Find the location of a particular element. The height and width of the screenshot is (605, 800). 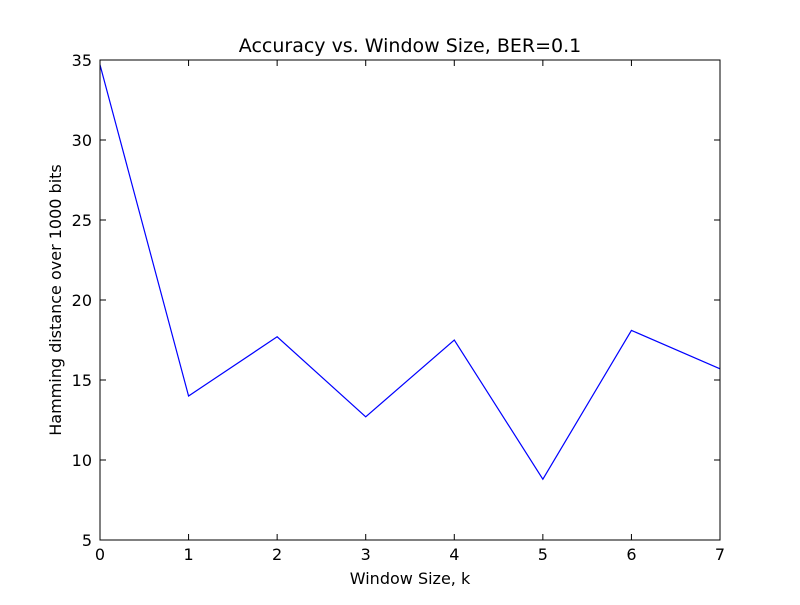

y-tick-label: 25 is located at coordinates (82, 220).